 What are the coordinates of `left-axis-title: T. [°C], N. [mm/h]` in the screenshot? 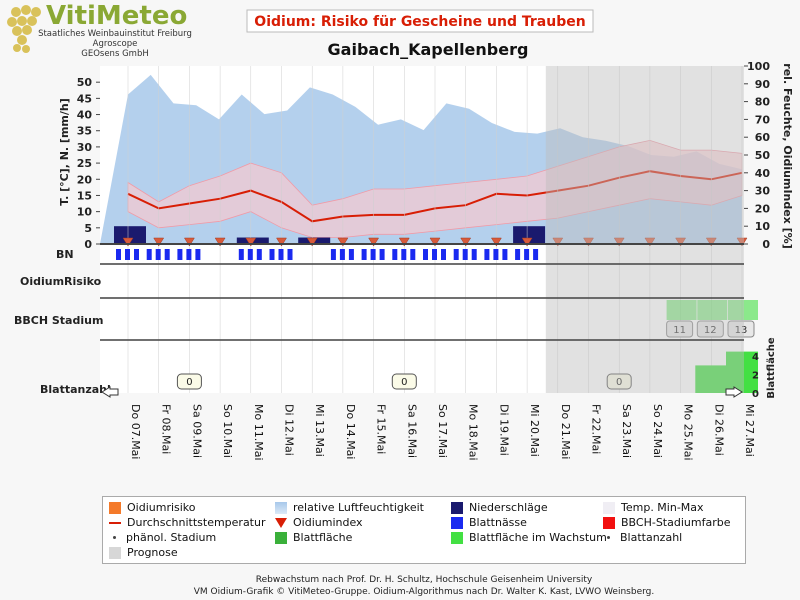 It's located at (64, 152).